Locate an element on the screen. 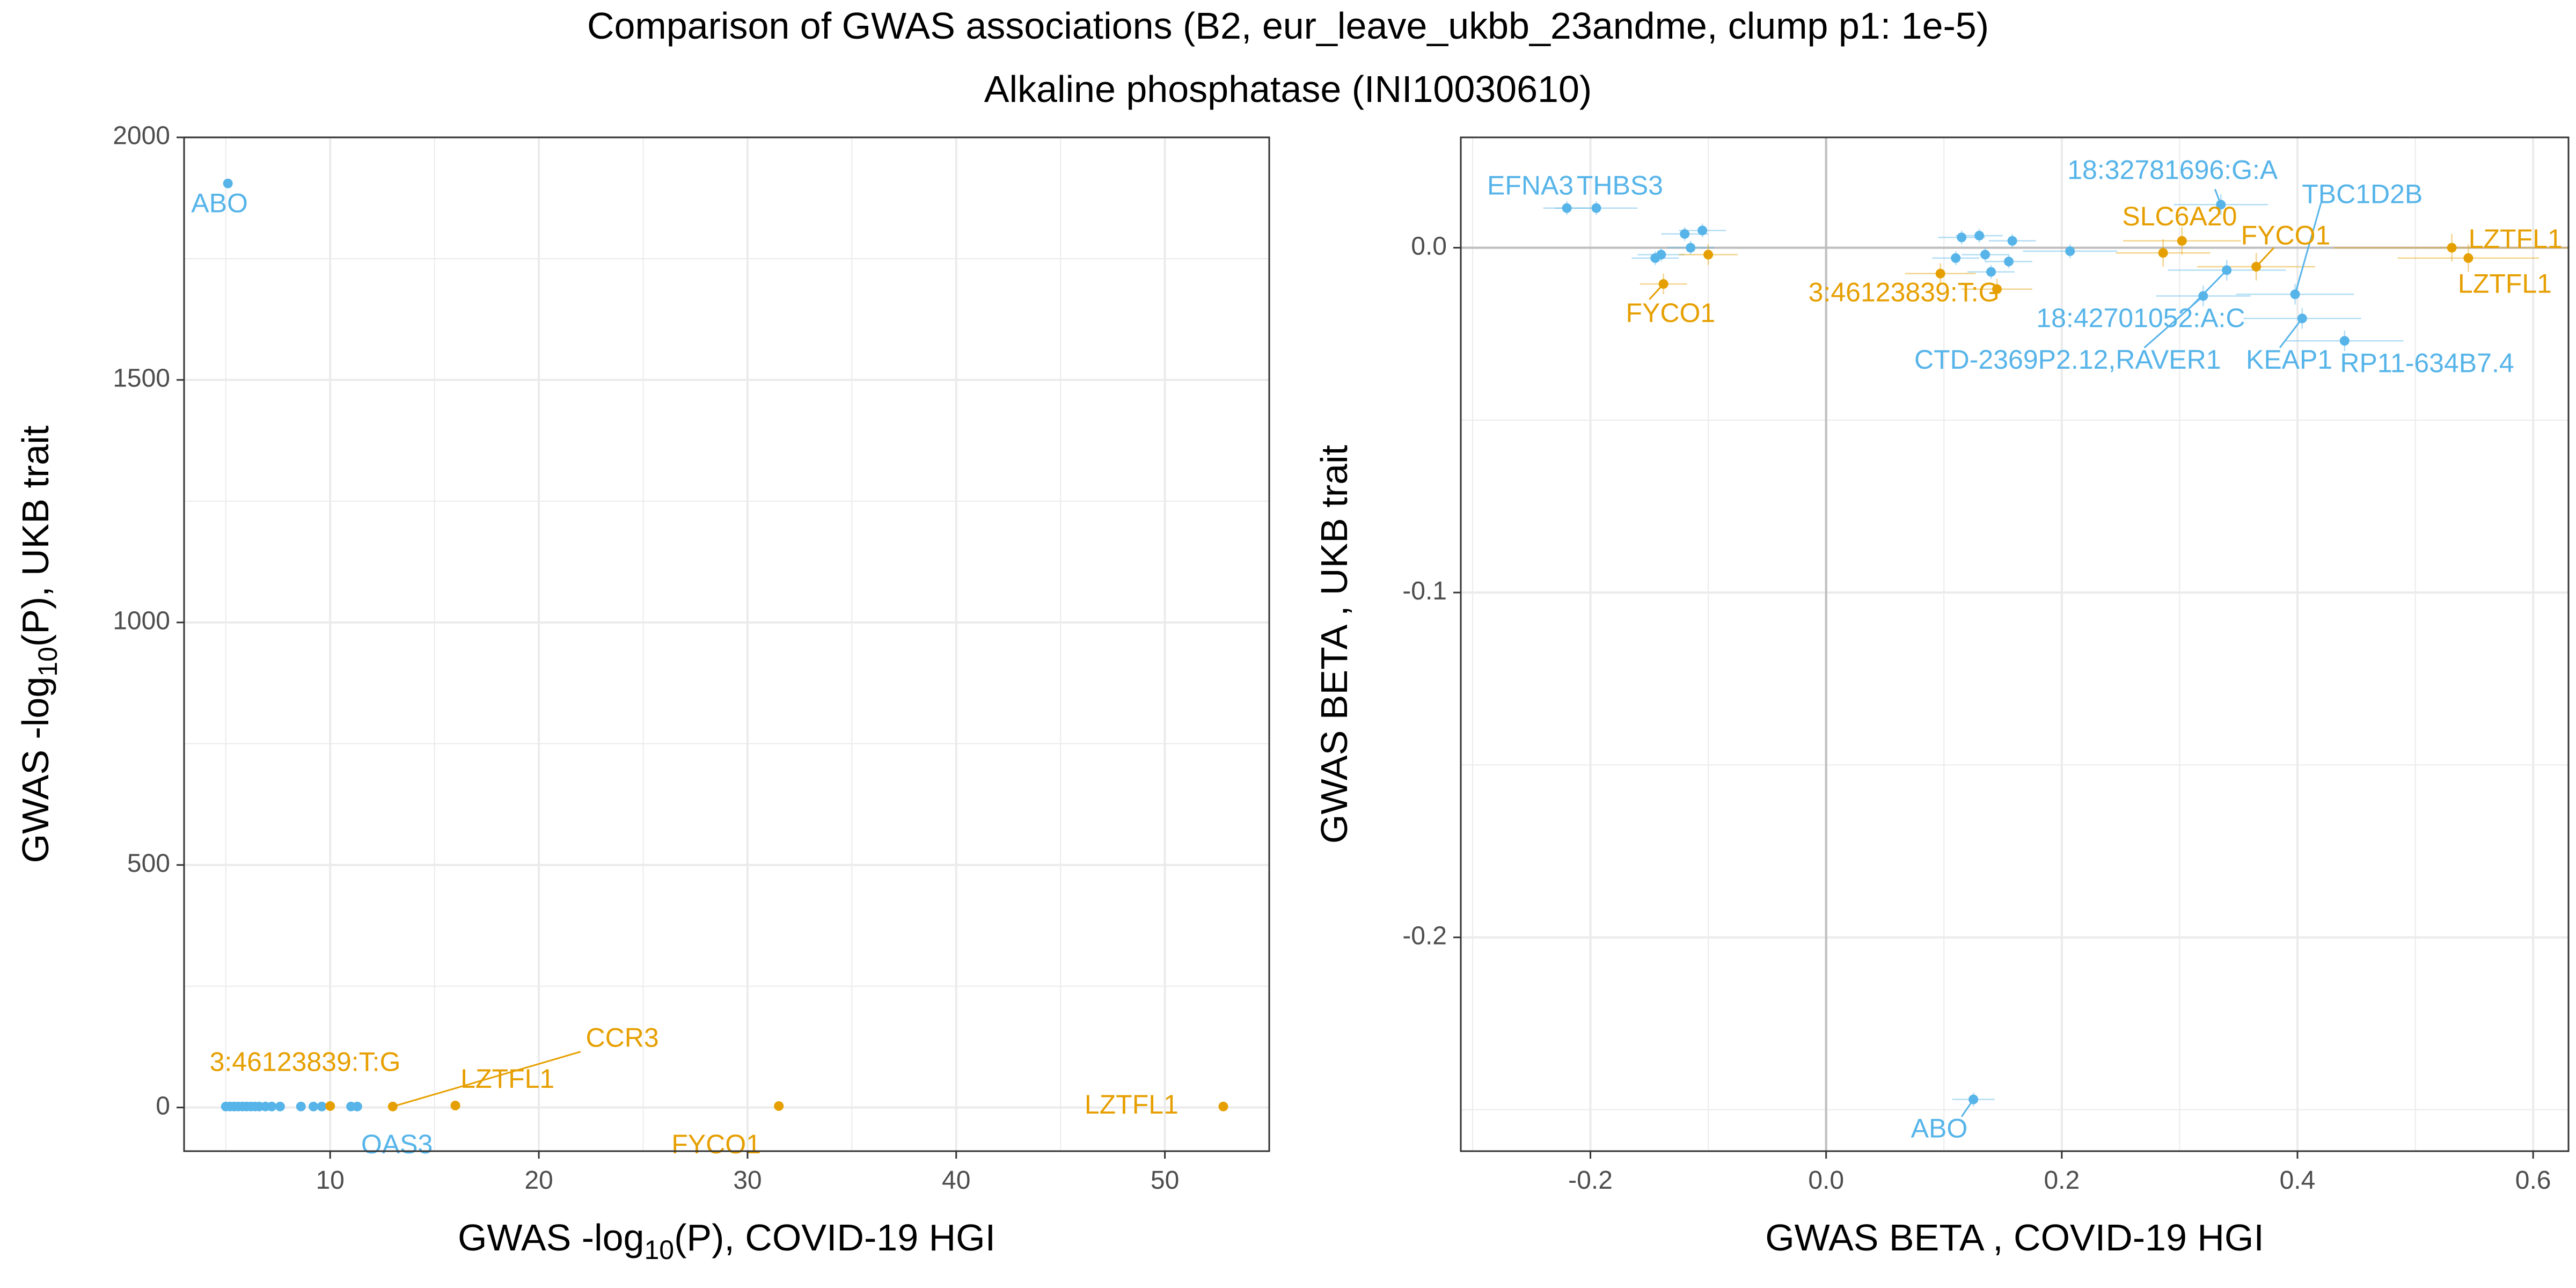 Image resolution: width=2576 pixels, height=1288 pixels. x-axis-title: GWAS -log10(P), COVID-19 HGI is located at coordinates (727, 1241).